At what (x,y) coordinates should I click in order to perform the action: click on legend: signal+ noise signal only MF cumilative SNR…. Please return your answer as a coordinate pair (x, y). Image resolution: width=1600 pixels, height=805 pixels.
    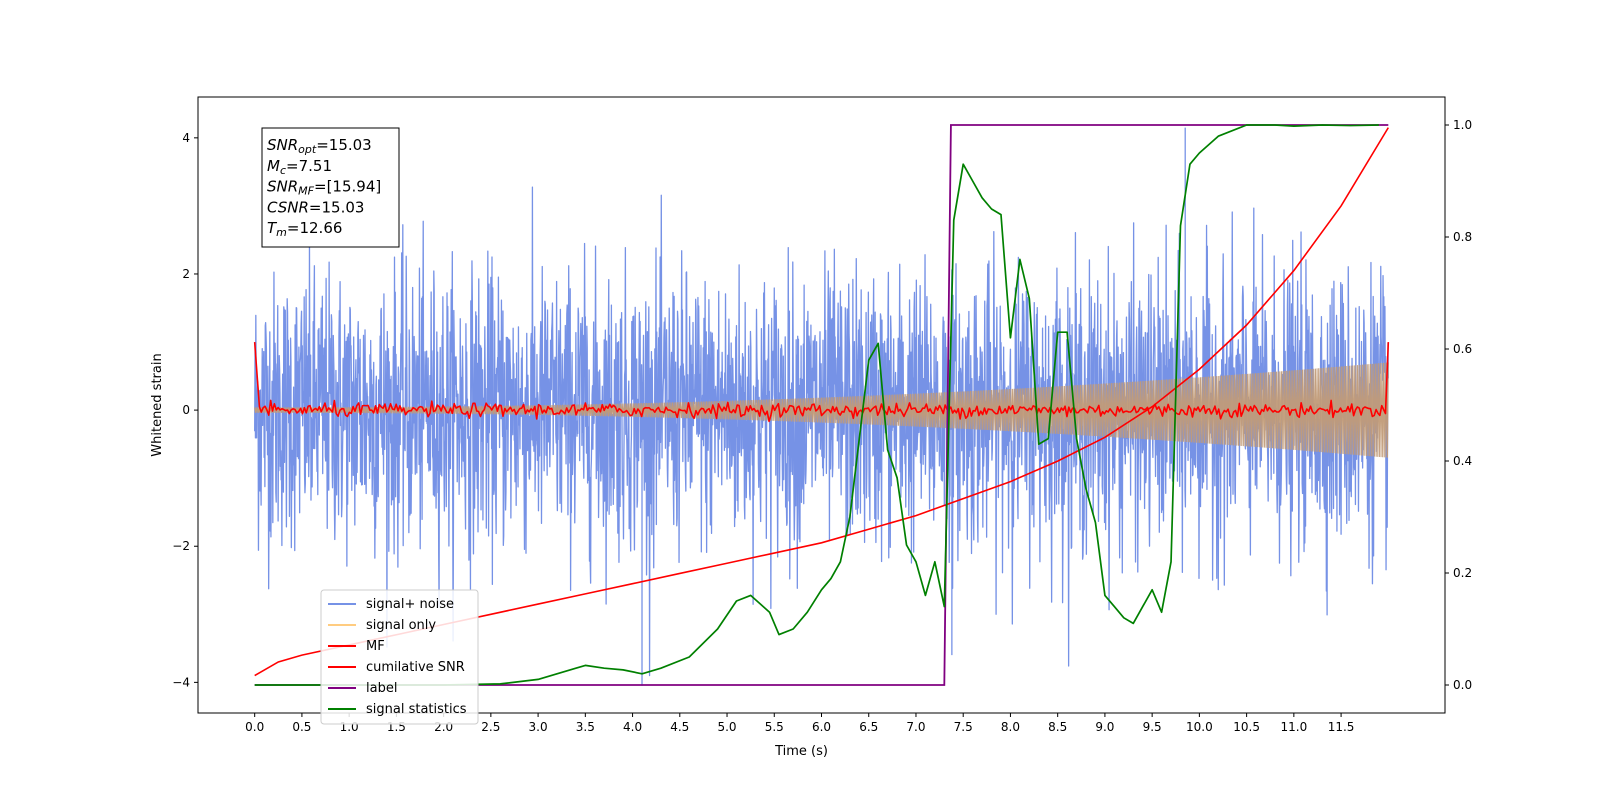
    Looking at the image, I should click on (399, 657).